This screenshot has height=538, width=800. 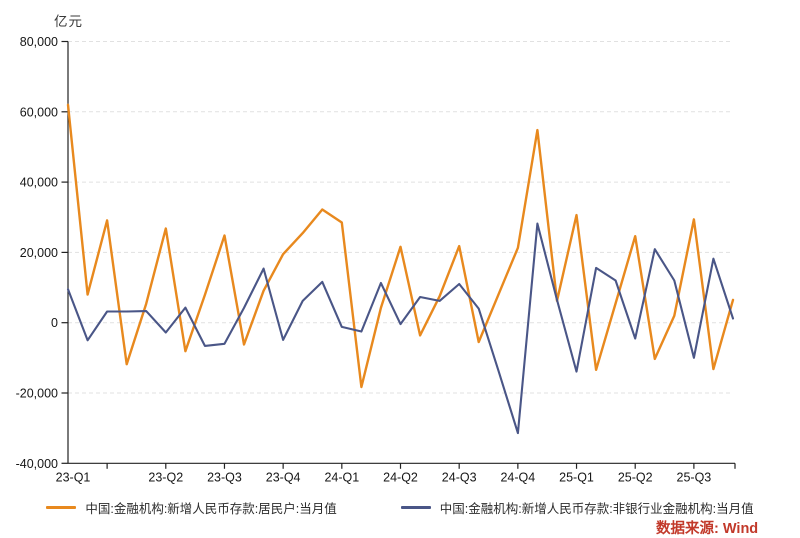 What do you see at coordinates (68, 21) in the screenshot?
I see `y-axis-unit-label: 亿元` at bounding box center [68, 21].